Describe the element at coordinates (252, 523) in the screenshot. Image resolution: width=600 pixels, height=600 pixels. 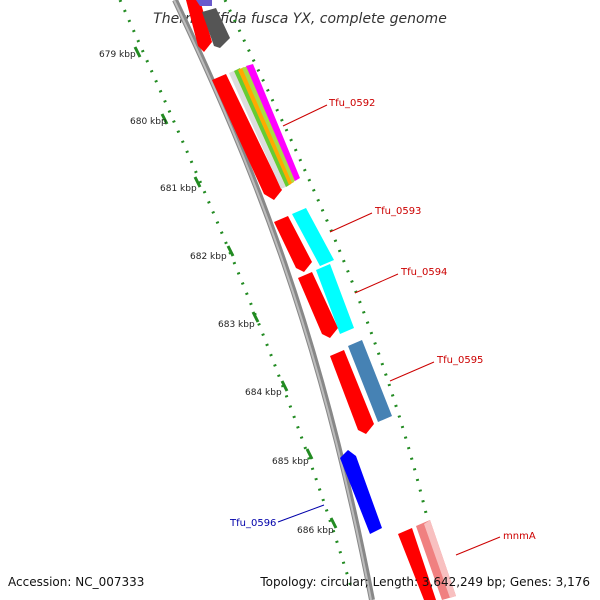
I see `gene-label: Tfu_0596` at that location.